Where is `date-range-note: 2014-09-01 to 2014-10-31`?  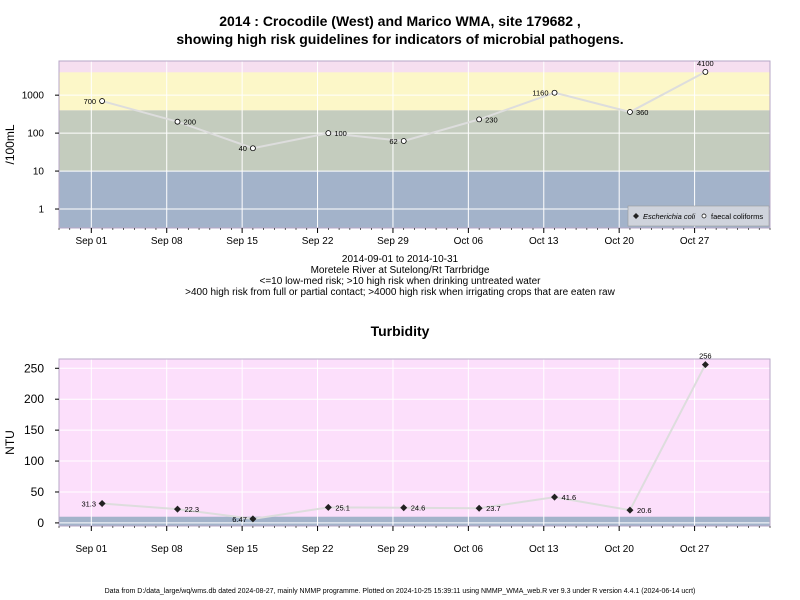
date-range-note: 2014-09-01 to 2014-10-31 is located at coordinates (400, 259).